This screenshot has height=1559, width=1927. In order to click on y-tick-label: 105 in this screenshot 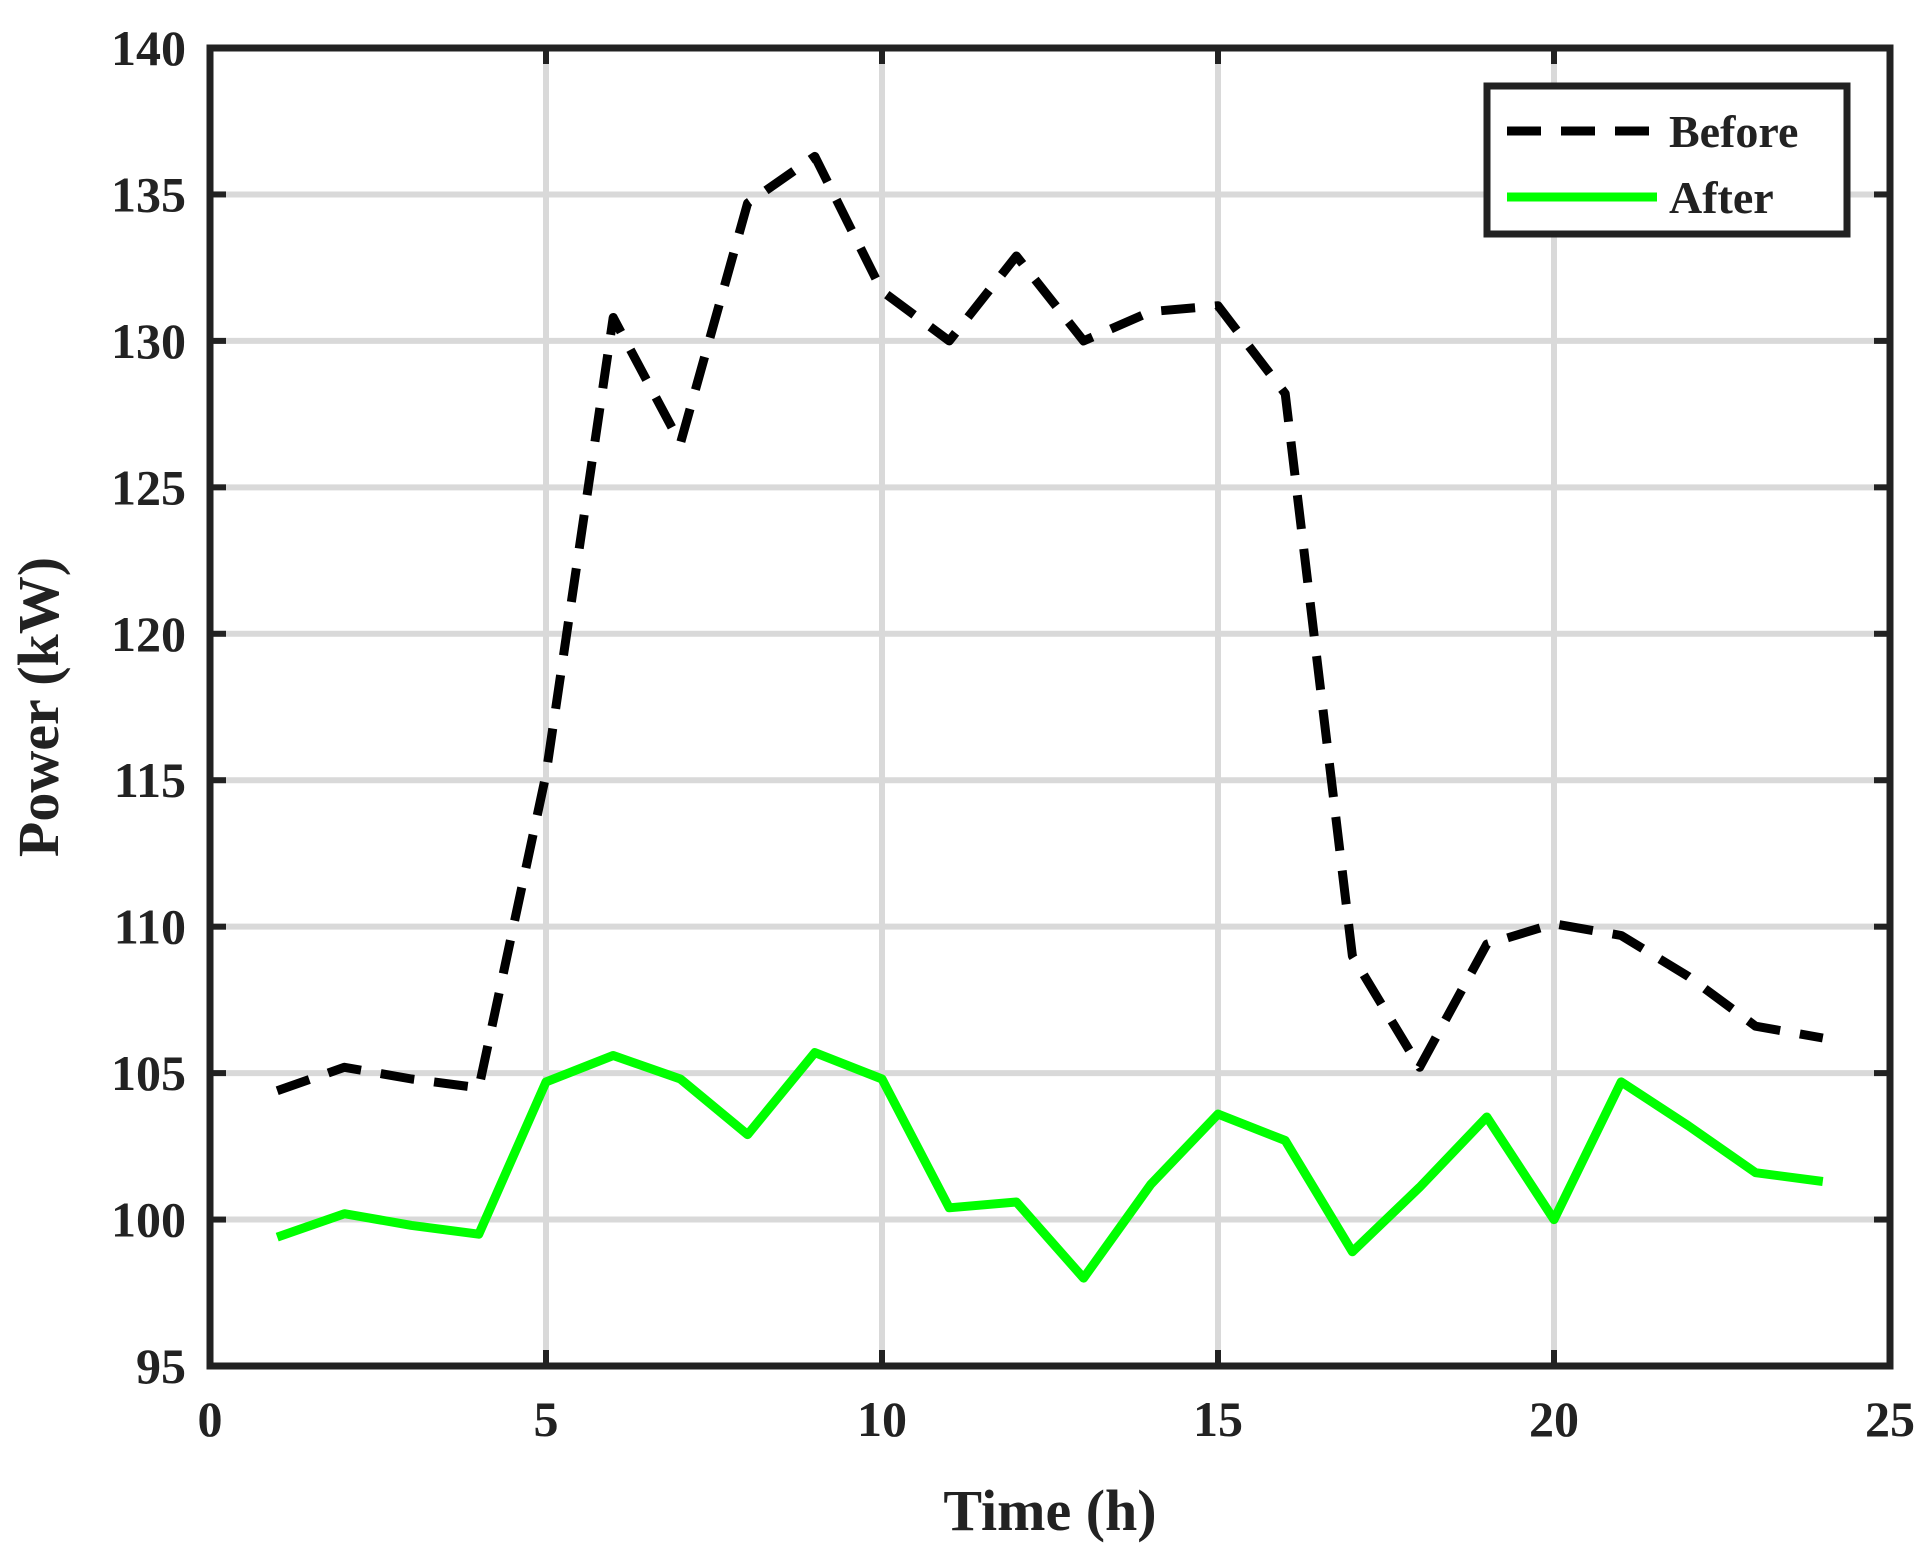, I will do `click(148, 1073)`.